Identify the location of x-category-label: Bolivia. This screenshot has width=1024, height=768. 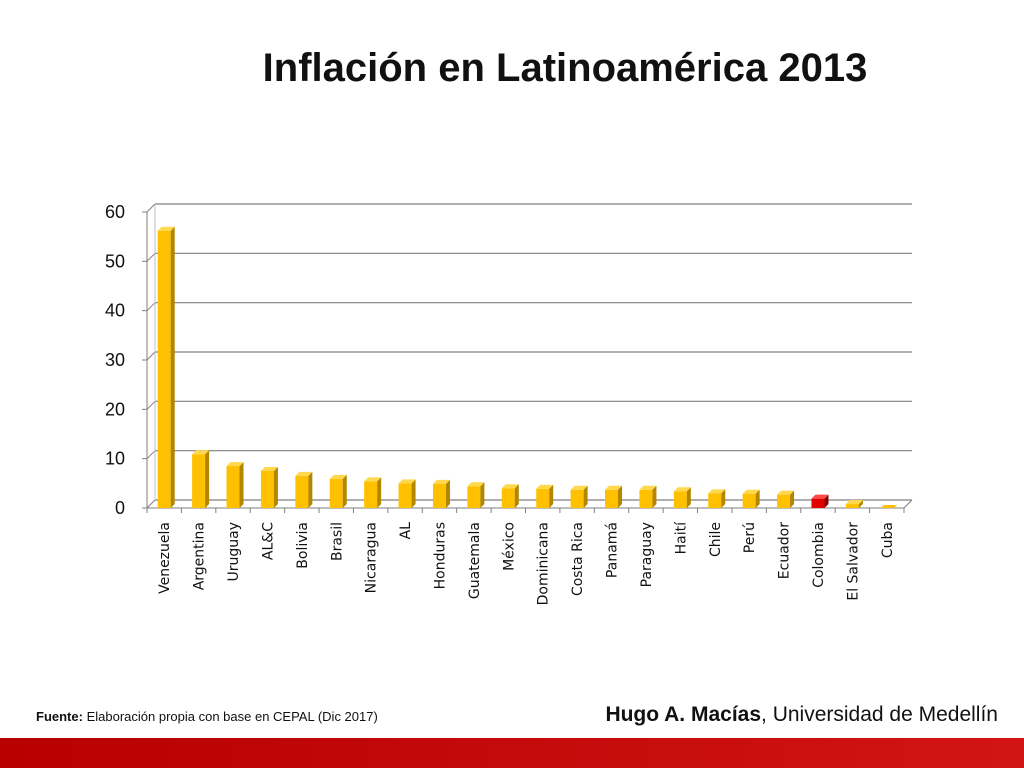
(303, 545).